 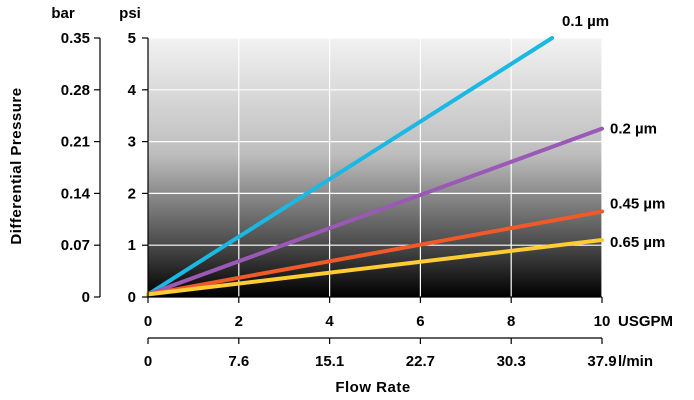 What do you see at coordinates (75, 38) in the screenshot?
I see `y-secondary-tick-label: 0.35` at bounding box center [75, 38].